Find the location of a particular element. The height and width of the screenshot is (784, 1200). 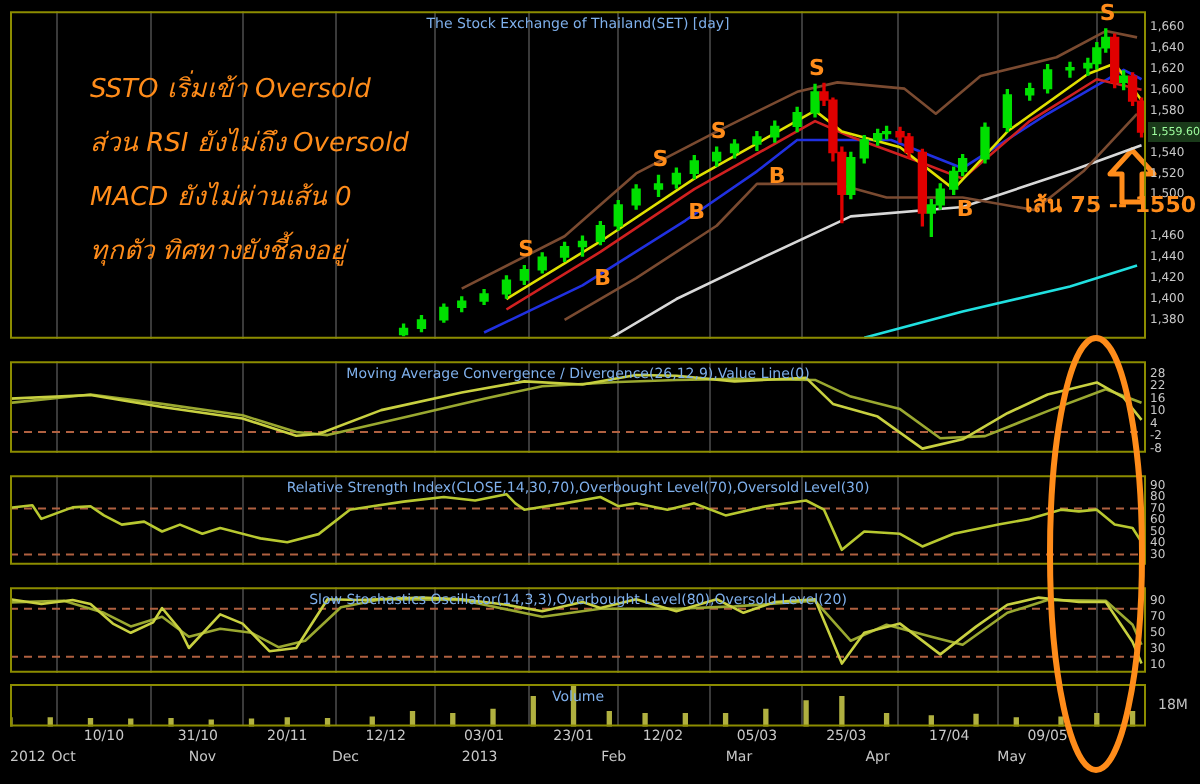

annotation: ทุกตัว ทิศทางยังชี้ลงอยู่ is located at coordinates (220, 248).